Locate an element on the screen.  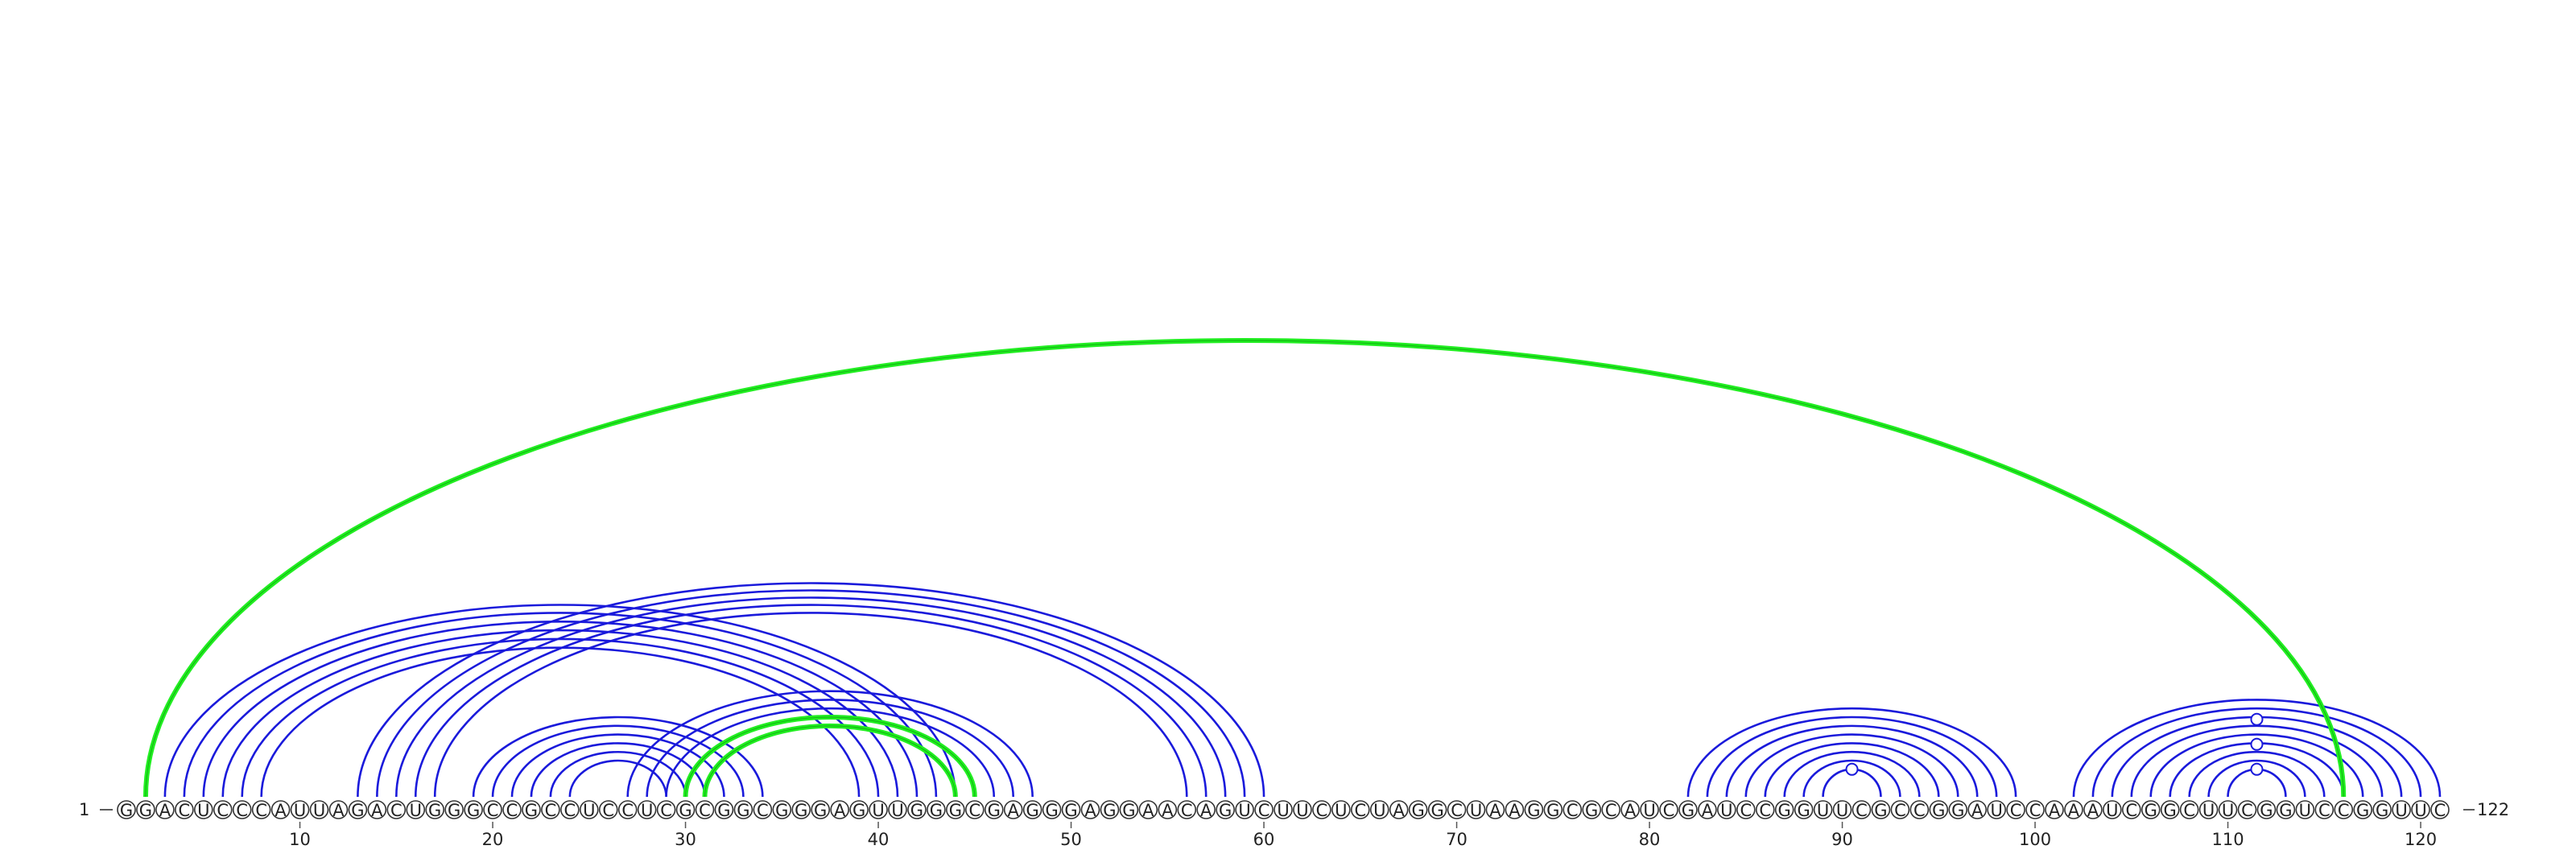
nucleotide-59: U is located at coordinates (1244, 810).